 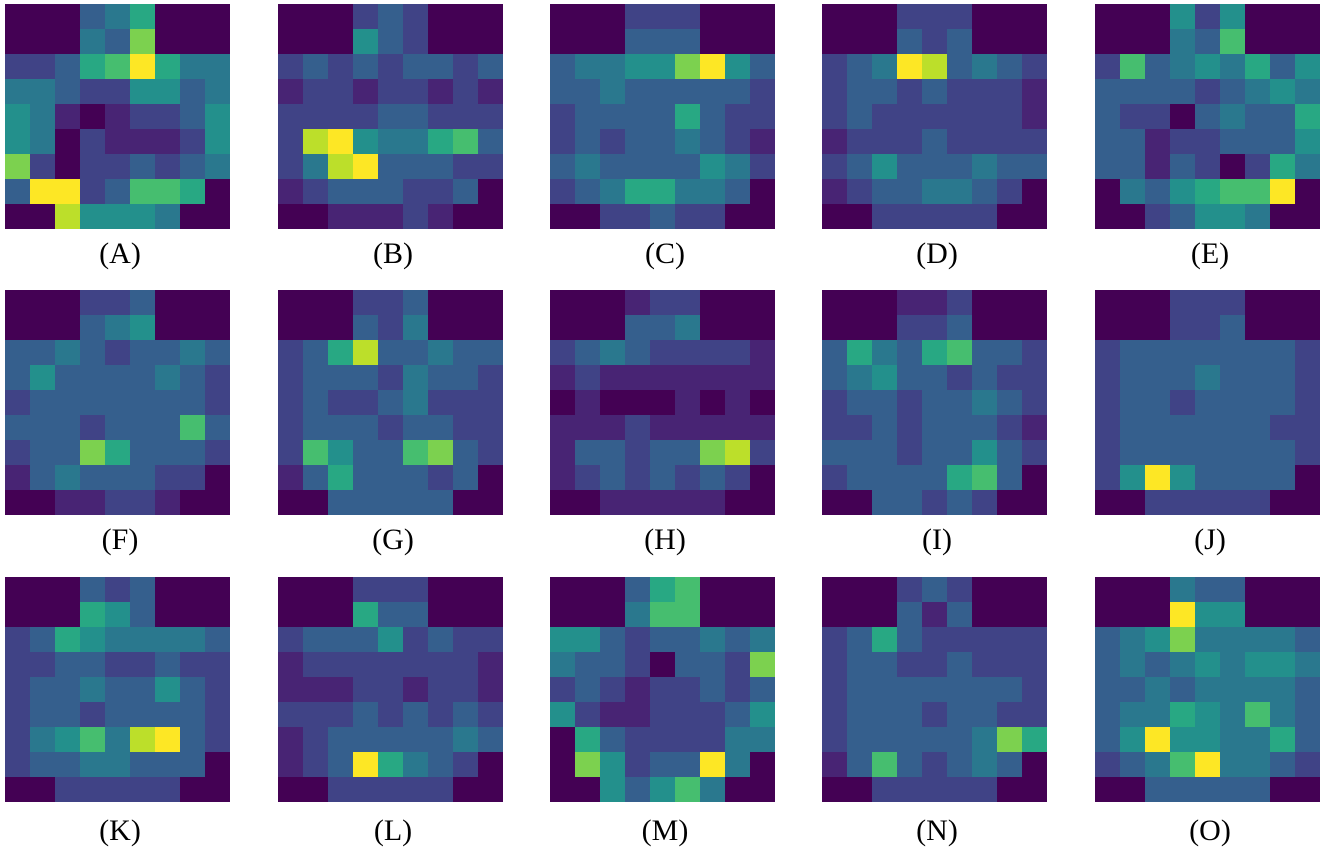 What do you see at coordinates (120, 539) in the screenshot?
I see `panel-label: (F)` at bounding box center [120, 539].